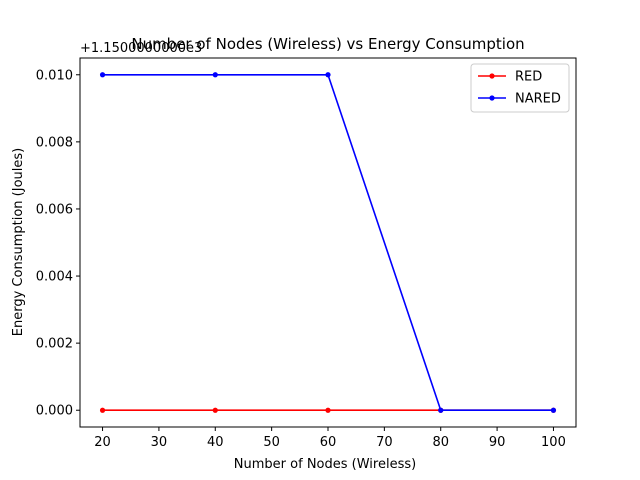 This screenshot has width=640, height=480. What do you see at coordinates (528, 77) in the screenshot?
I see `legend-label-red: RED` at bounding box center [528, 77].